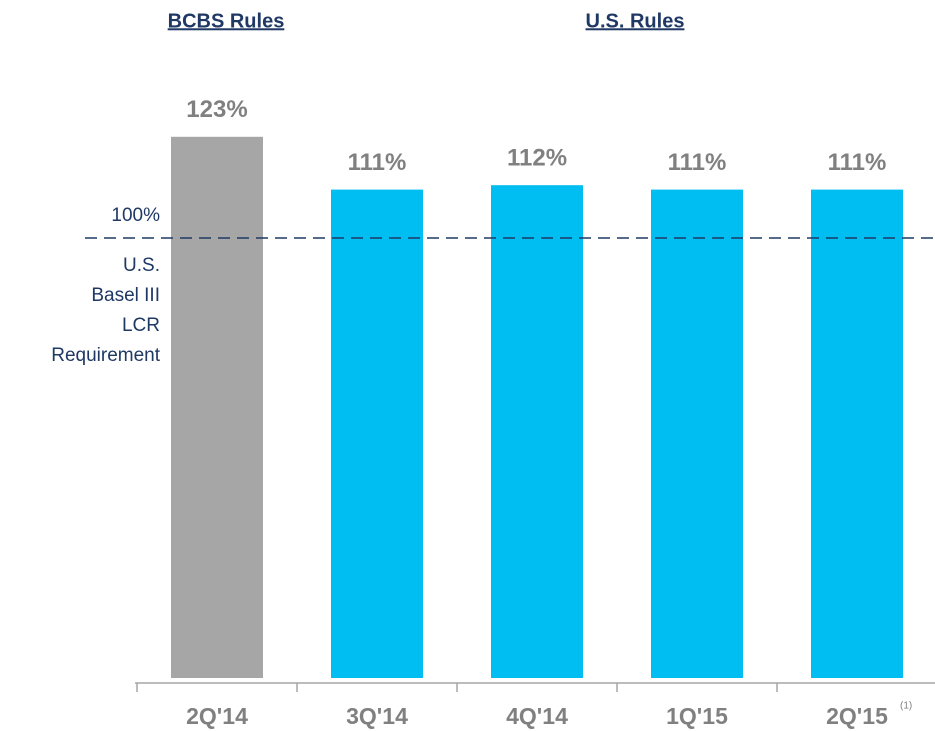 The height and width of the screenshot is (731, 935). Describe the element at coordinates (537, 158) in the screenshot. I see `value-label: 112%` at that location.